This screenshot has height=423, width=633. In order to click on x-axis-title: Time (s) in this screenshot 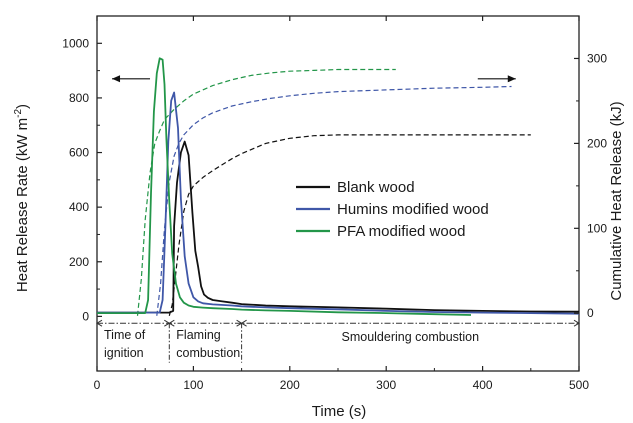, I will do `click(339, 411)`.